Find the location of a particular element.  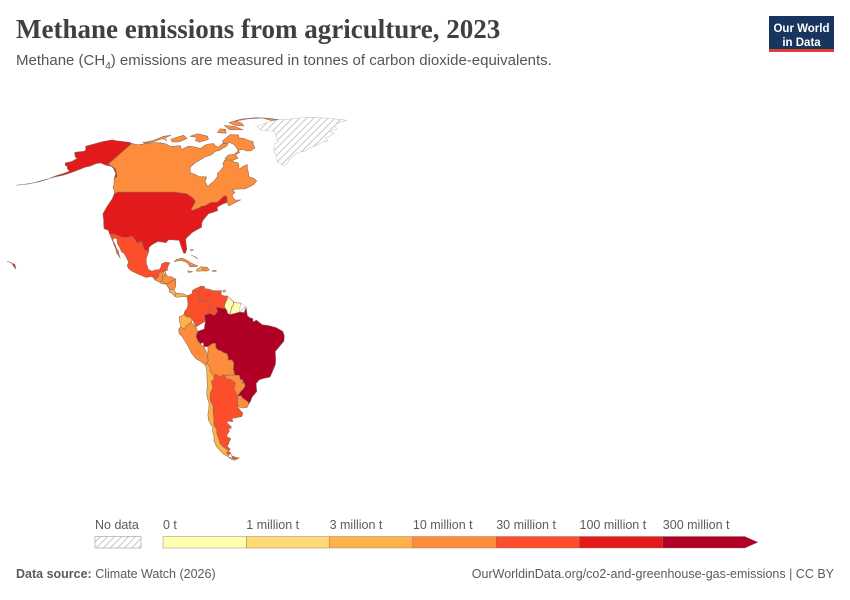

svg-text: 100 million t is located at coordinates (613, 525).